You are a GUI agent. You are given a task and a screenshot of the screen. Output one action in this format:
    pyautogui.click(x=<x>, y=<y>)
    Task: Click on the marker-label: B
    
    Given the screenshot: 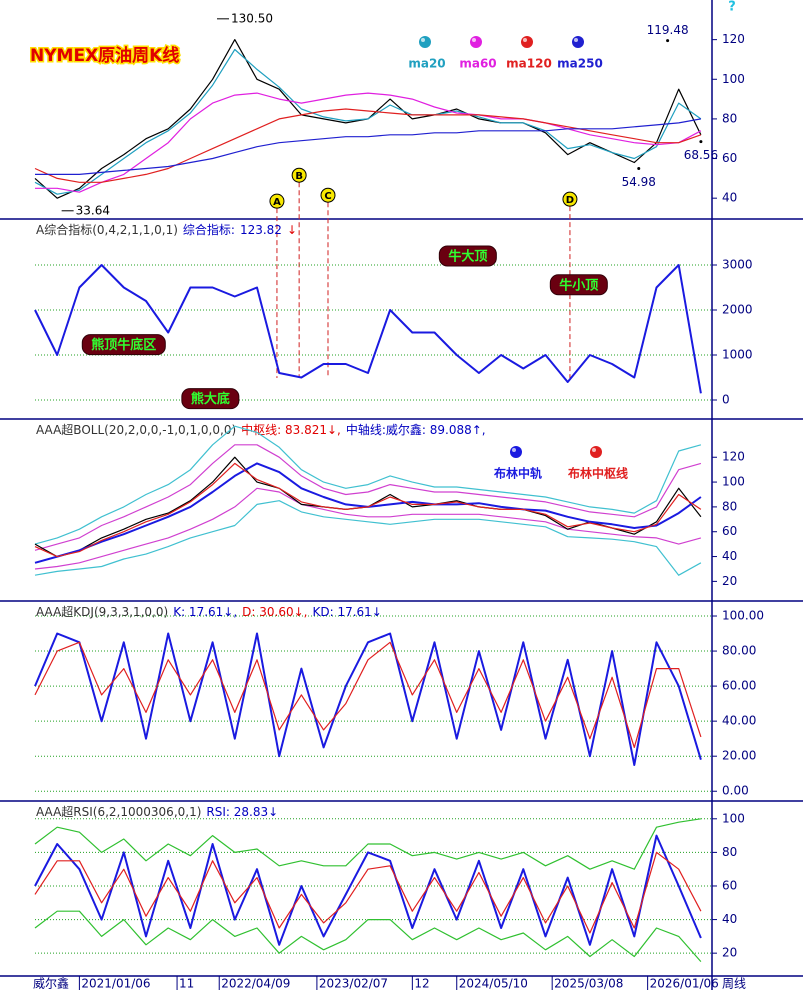 What is the action you would take?
    pyautogui.click(x=299, y=176)
    